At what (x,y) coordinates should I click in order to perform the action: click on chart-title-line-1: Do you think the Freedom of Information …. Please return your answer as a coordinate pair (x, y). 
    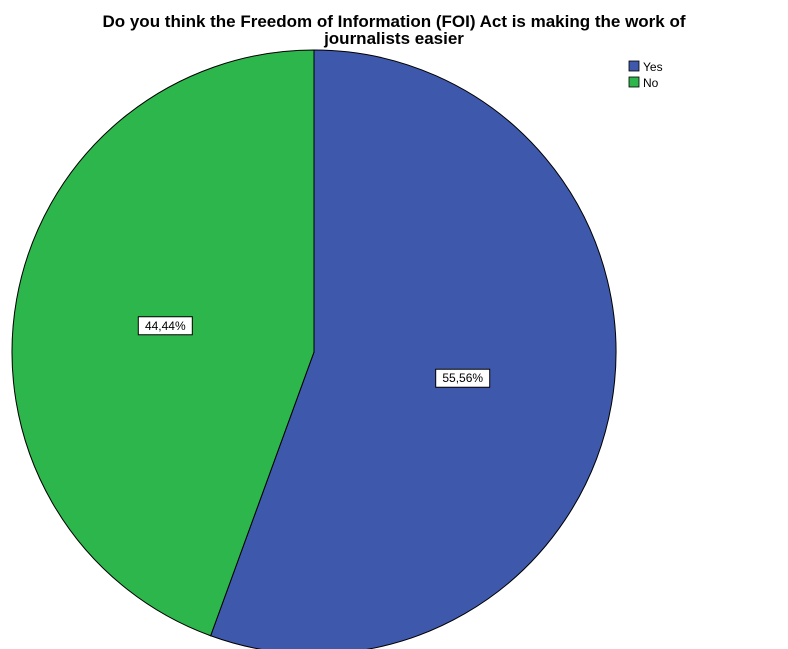
    Looking at the image, I should click on (393, 21).